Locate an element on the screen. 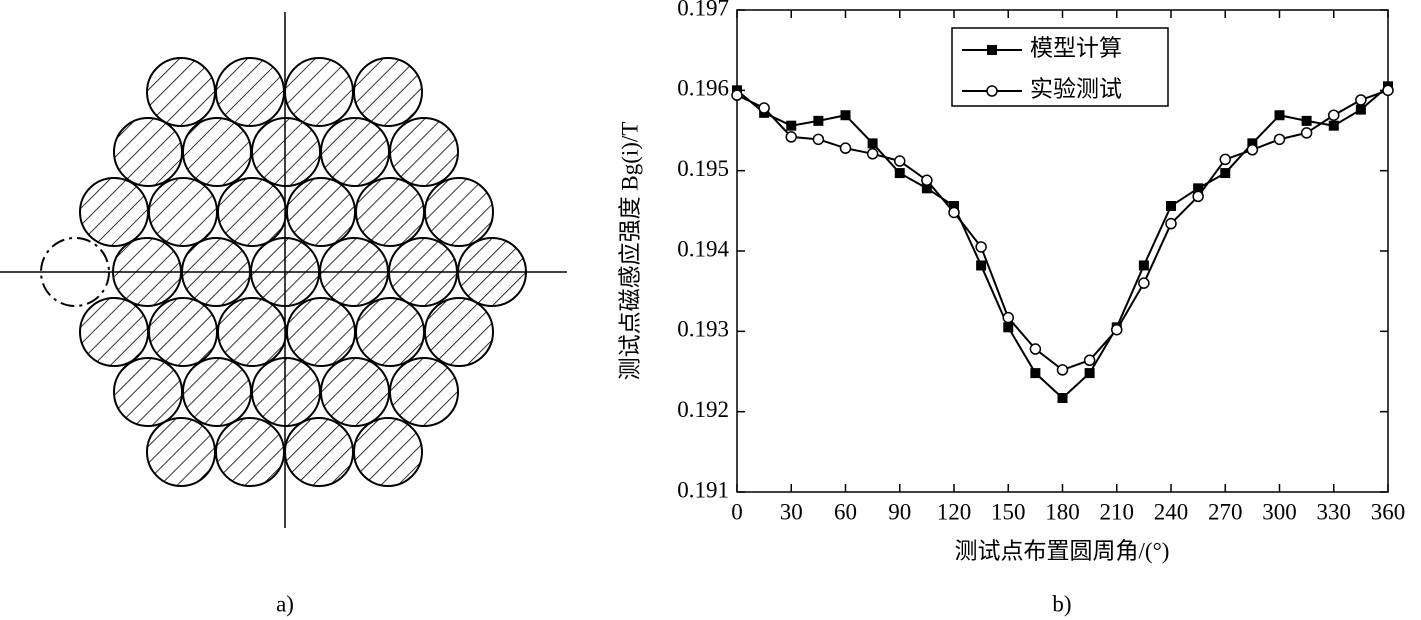 The height and width of the screenshot is (620, 1421). caption: b) is located at coordinates (1061, 603).